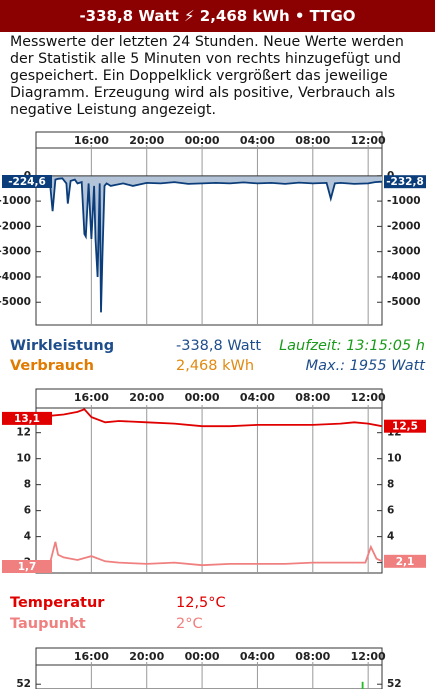 The width and height of the screenshot is (435, 689). Describe the element at coordinates (57, 603) in the screenshot. I see `reading-label: Temperatur` at that location.